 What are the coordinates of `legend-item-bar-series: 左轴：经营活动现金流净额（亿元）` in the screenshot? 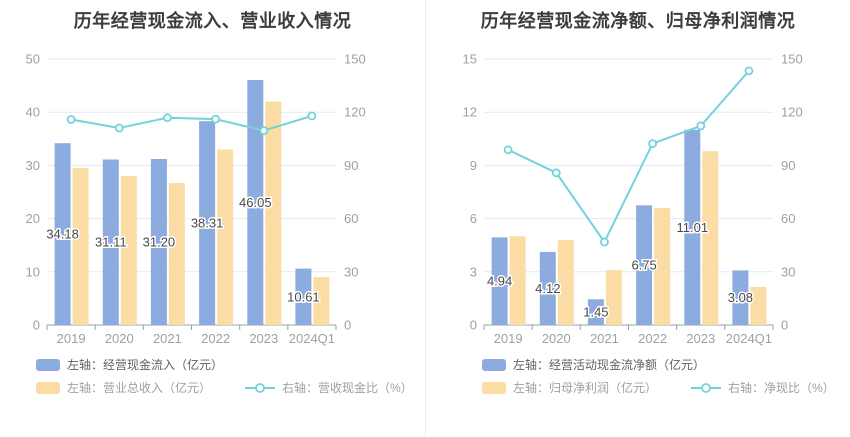 It's located at (593, 365).